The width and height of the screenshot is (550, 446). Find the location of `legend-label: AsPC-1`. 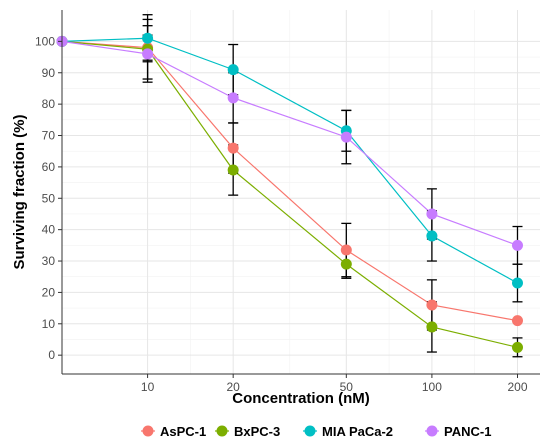

legend-label: AsPC-1 is located at coordinates (183, 431).